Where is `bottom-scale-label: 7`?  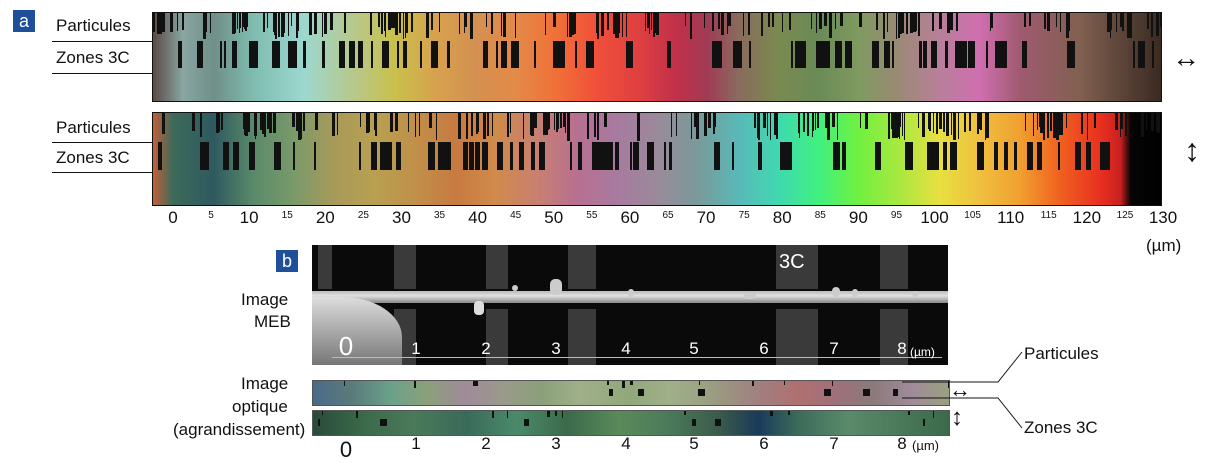
bottom-scale-label: 7 is located at coordinates (834, 443).